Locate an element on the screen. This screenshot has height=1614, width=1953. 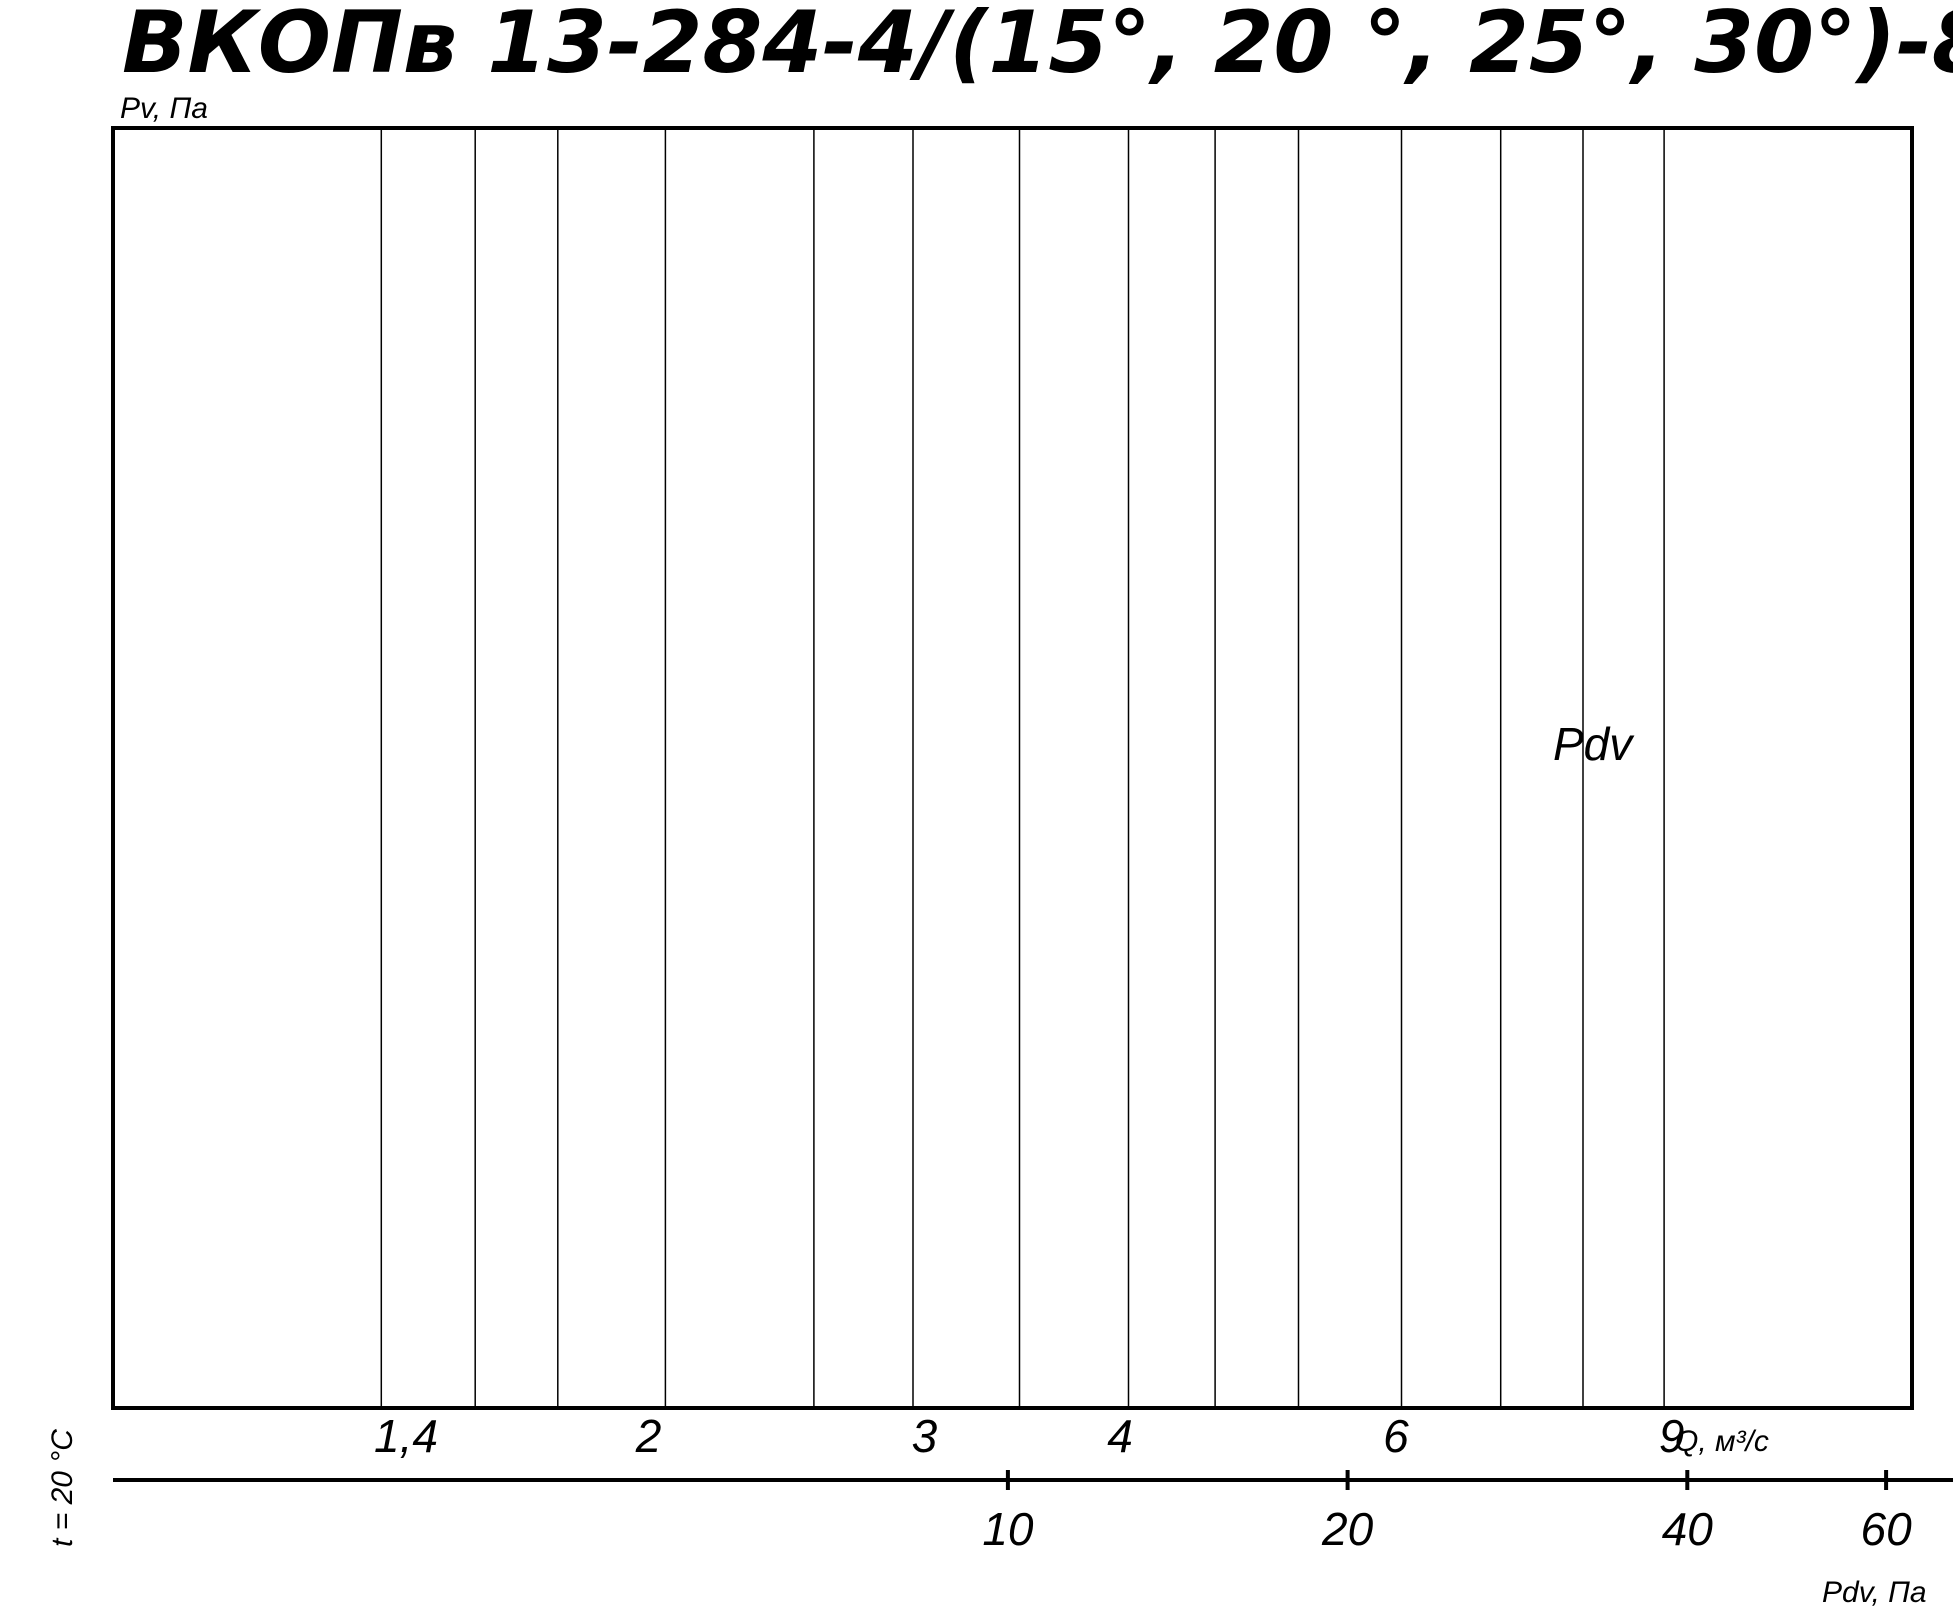
y-axis-label: Pv, Па is located at coordinates (164, 108).